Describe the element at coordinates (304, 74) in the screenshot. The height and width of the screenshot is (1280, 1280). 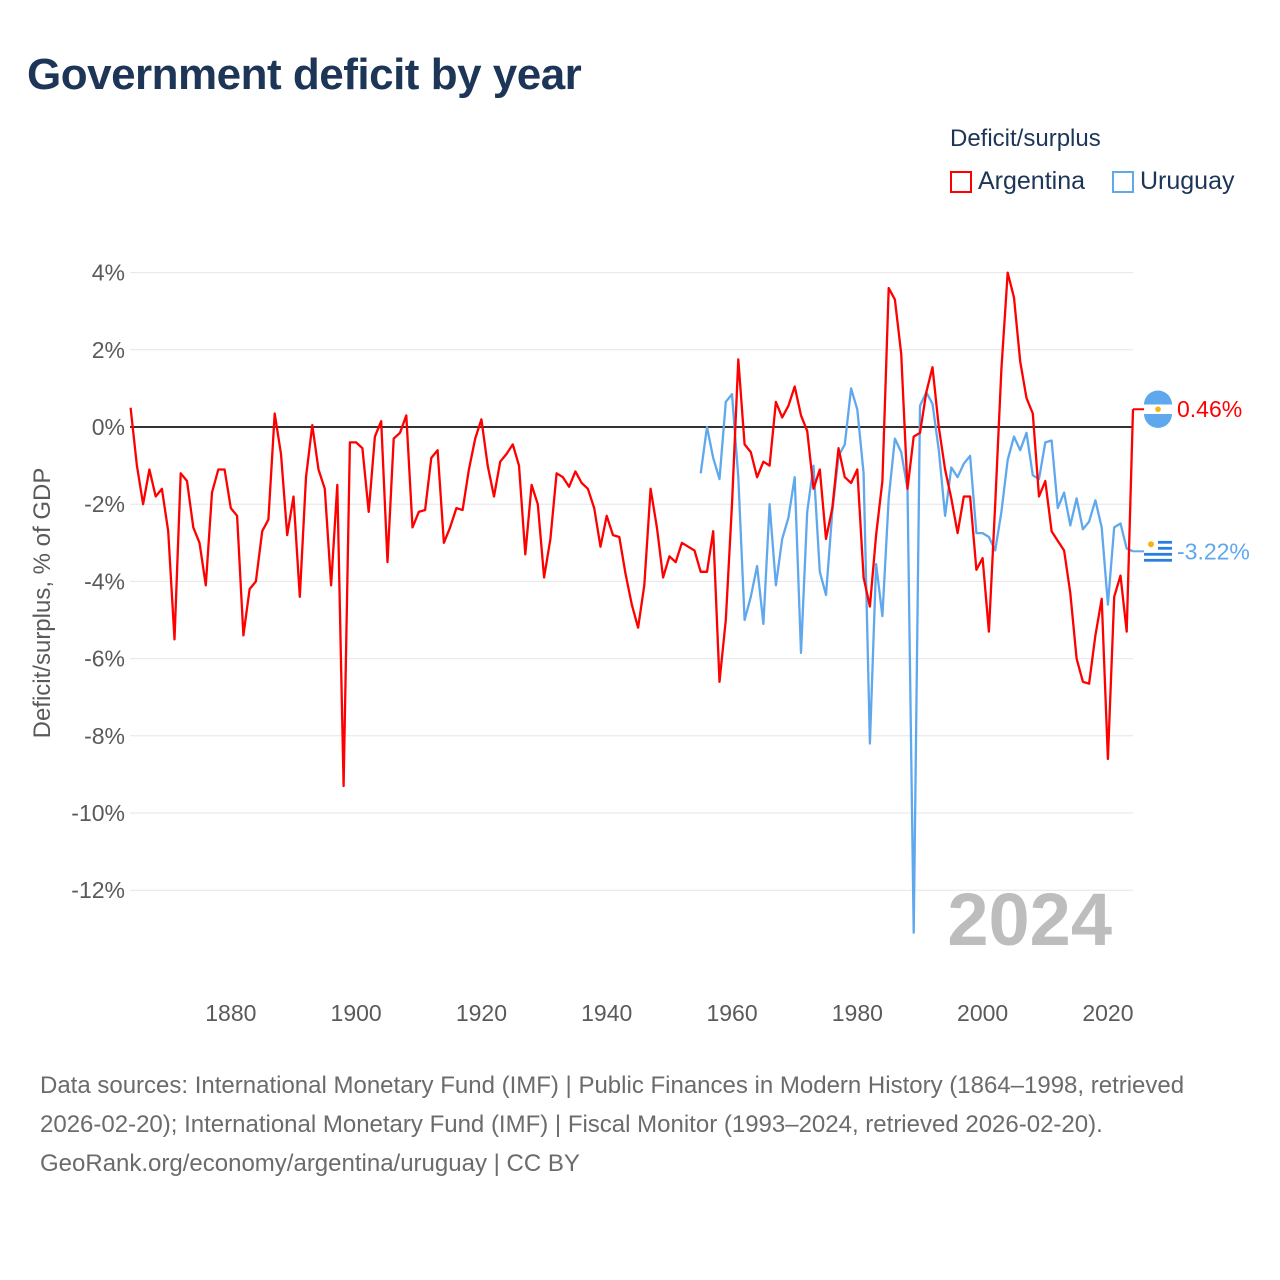
I see `chart-title: Government deficit by year` at that location.